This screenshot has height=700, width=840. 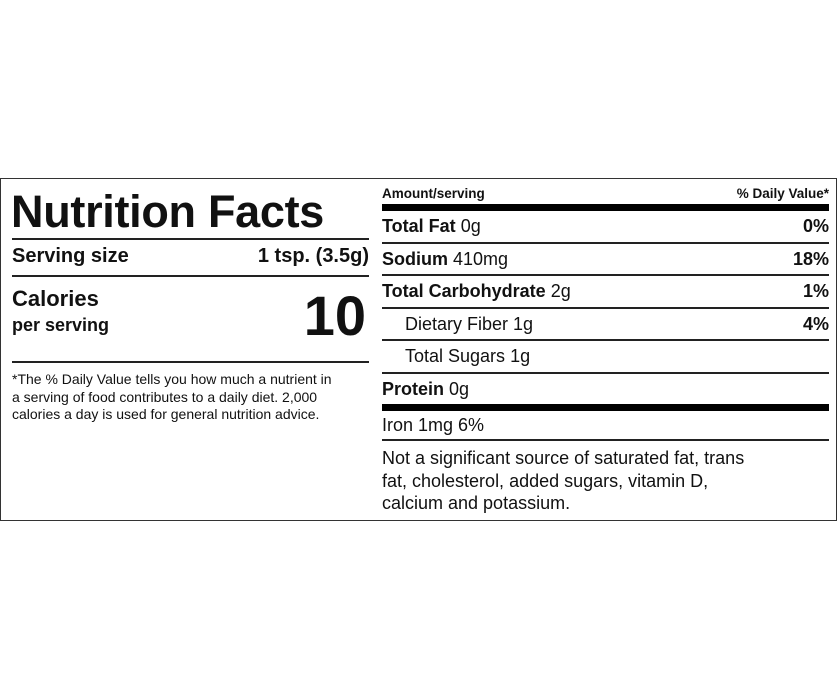 What do you see at coordinates (810, 259) in the screenshot?
I see `nutrient-dv: 18%` at bounding box center [810, 259].